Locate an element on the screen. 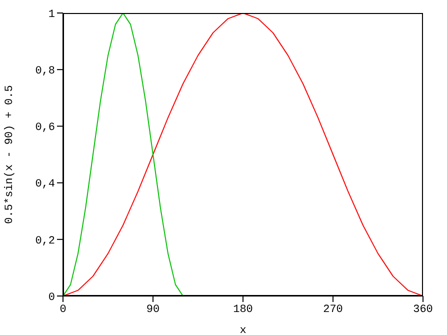 The height and width of the screenshot is (335, 447). y-tick-label: 0,2 is located at coordinates (45, 241).